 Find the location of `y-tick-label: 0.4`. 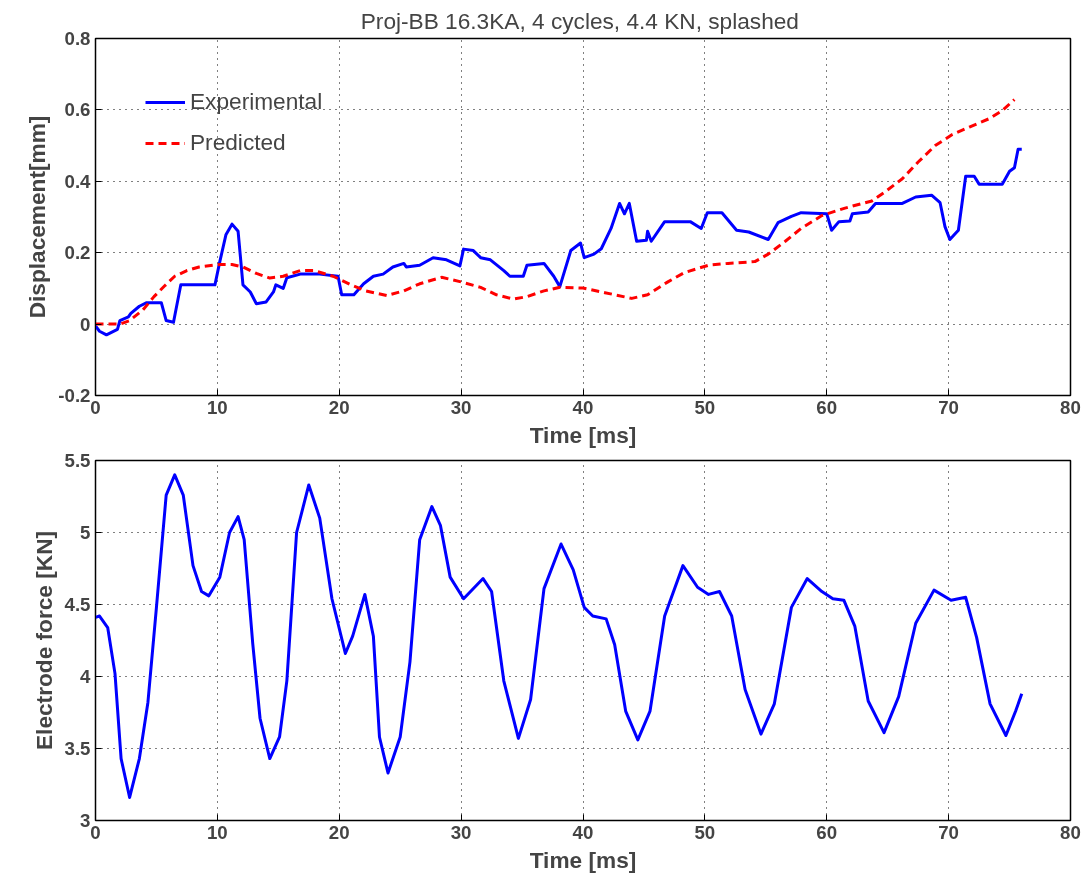

y-tick-label: 0.4 is located at coordinates (78, 181).